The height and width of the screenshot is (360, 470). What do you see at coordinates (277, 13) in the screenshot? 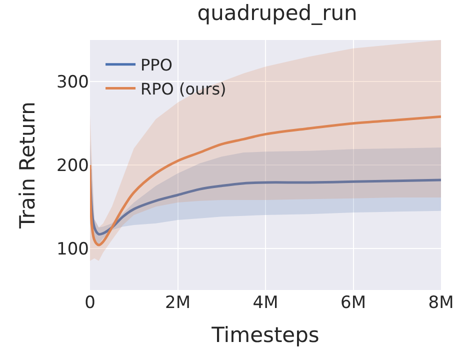
I see `chart-title: quadruped_run` at bounding box center [277, 13].